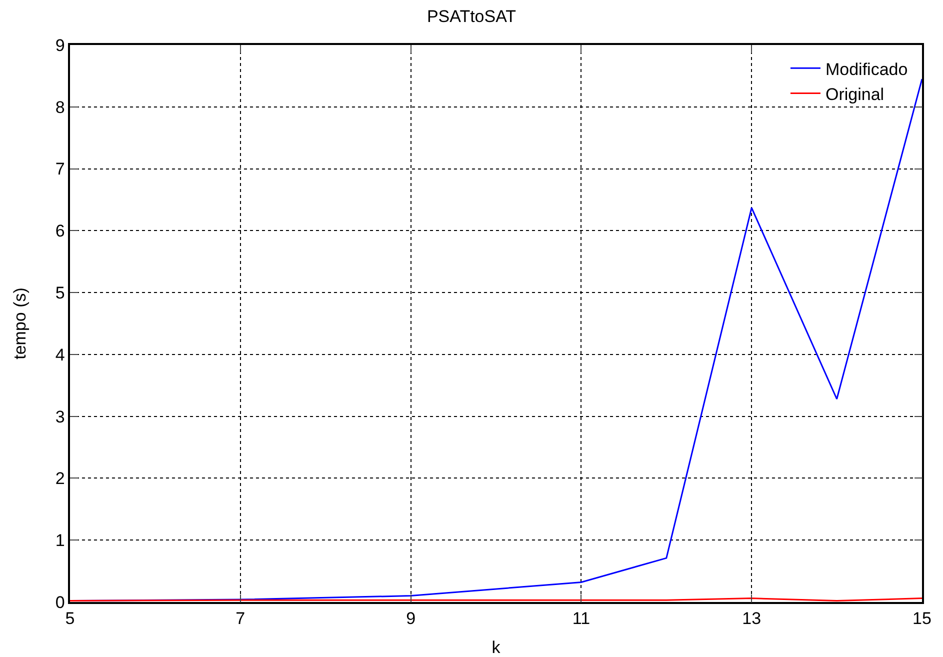 This screenshot has height=657, width=943. Describe the element at coordinates (866, 69) in the screenshot. I see `legend-label: Modificado` at that location.